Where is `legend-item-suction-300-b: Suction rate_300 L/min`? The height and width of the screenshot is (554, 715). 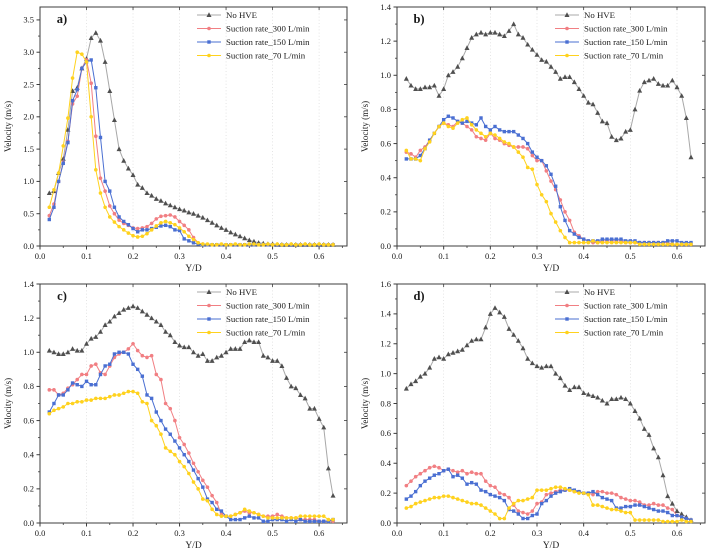 legend-item-suction-300-b: Suction rate_300 L/min is located at coordinates (611, 29).